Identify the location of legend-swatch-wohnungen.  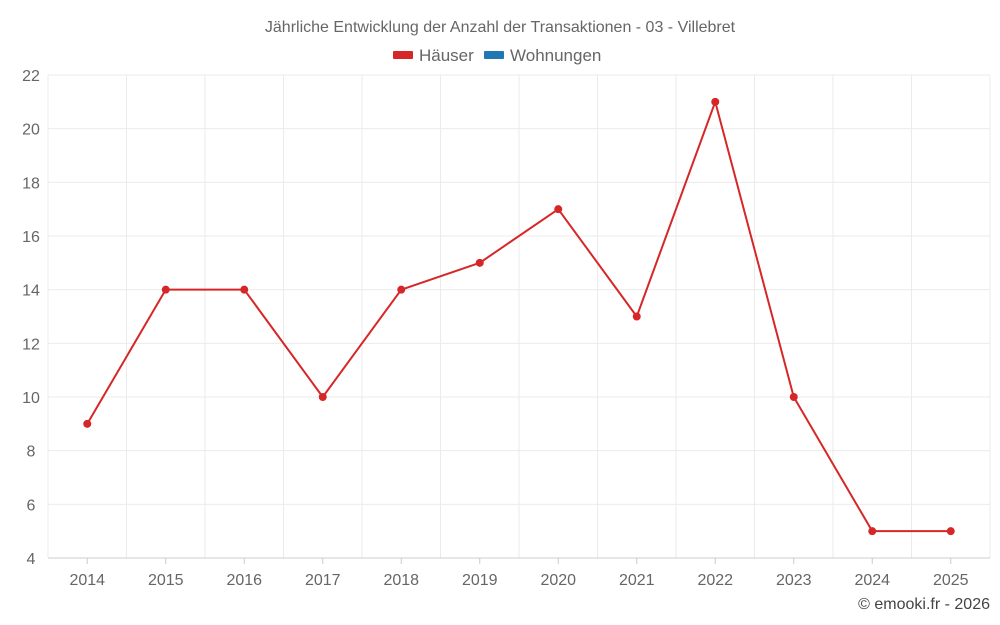
(494, 55).